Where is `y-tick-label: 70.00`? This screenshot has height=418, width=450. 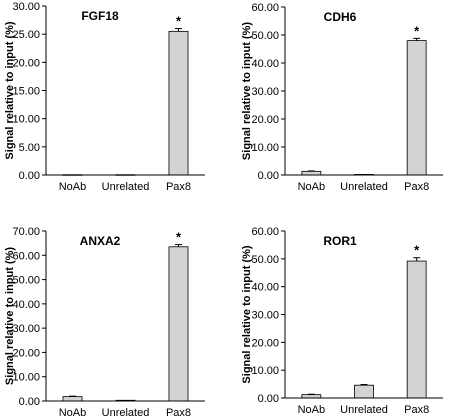 y-tick-label: 70.00 is located at coordinates (26, 232).